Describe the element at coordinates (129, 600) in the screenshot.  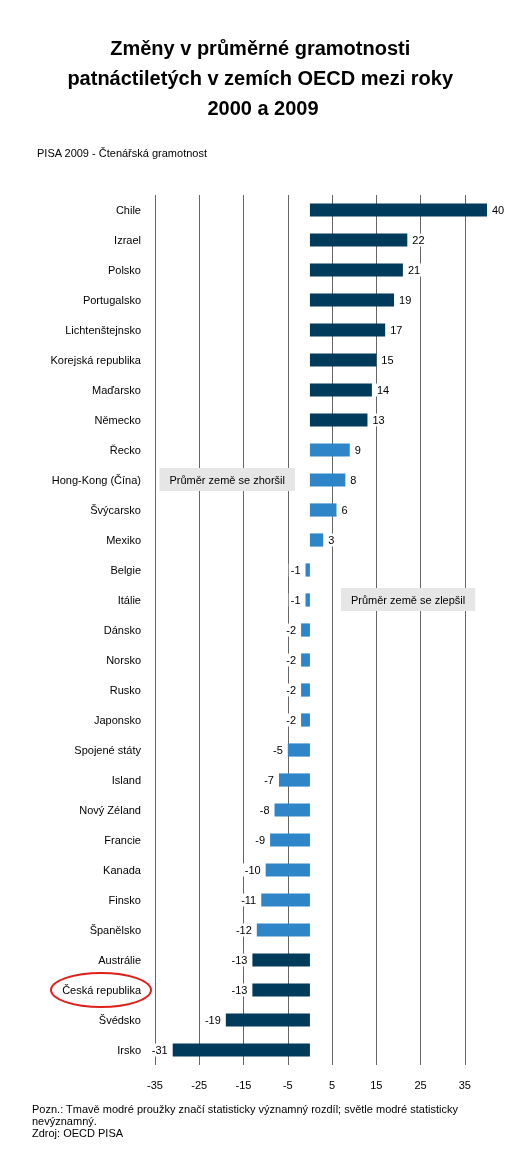
I see `y-tick-label: Itálie` at that location.